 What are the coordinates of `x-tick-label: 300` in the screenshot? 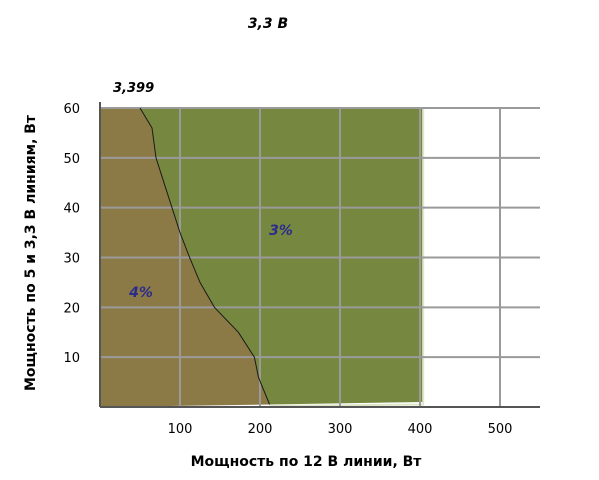 It's located at (340, 429).